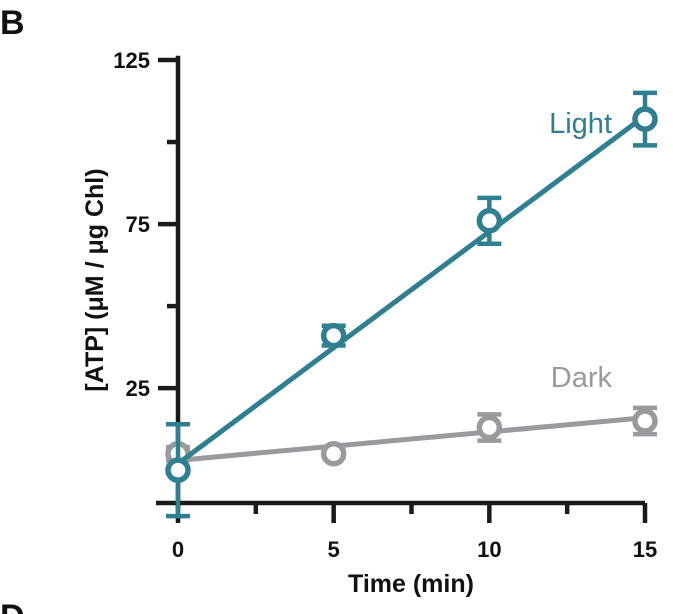 This screenshot has width=673, height=614. I want to click on x-tick-label: 15, so click(645, 549).